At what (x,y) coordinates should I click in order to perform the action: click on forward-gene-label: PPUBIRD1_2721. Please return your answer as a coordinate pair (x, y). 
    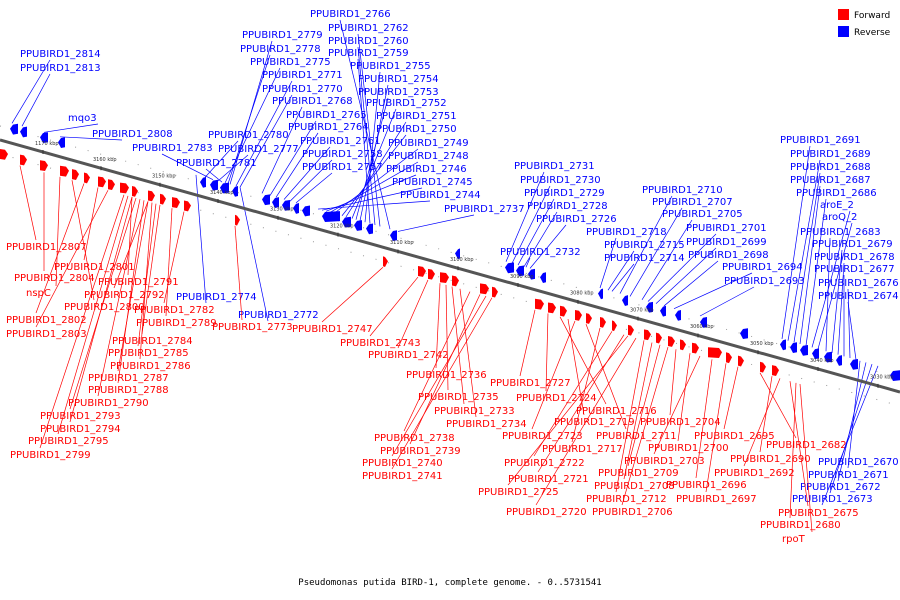
    Looking at the image, I should click on (548, 479).